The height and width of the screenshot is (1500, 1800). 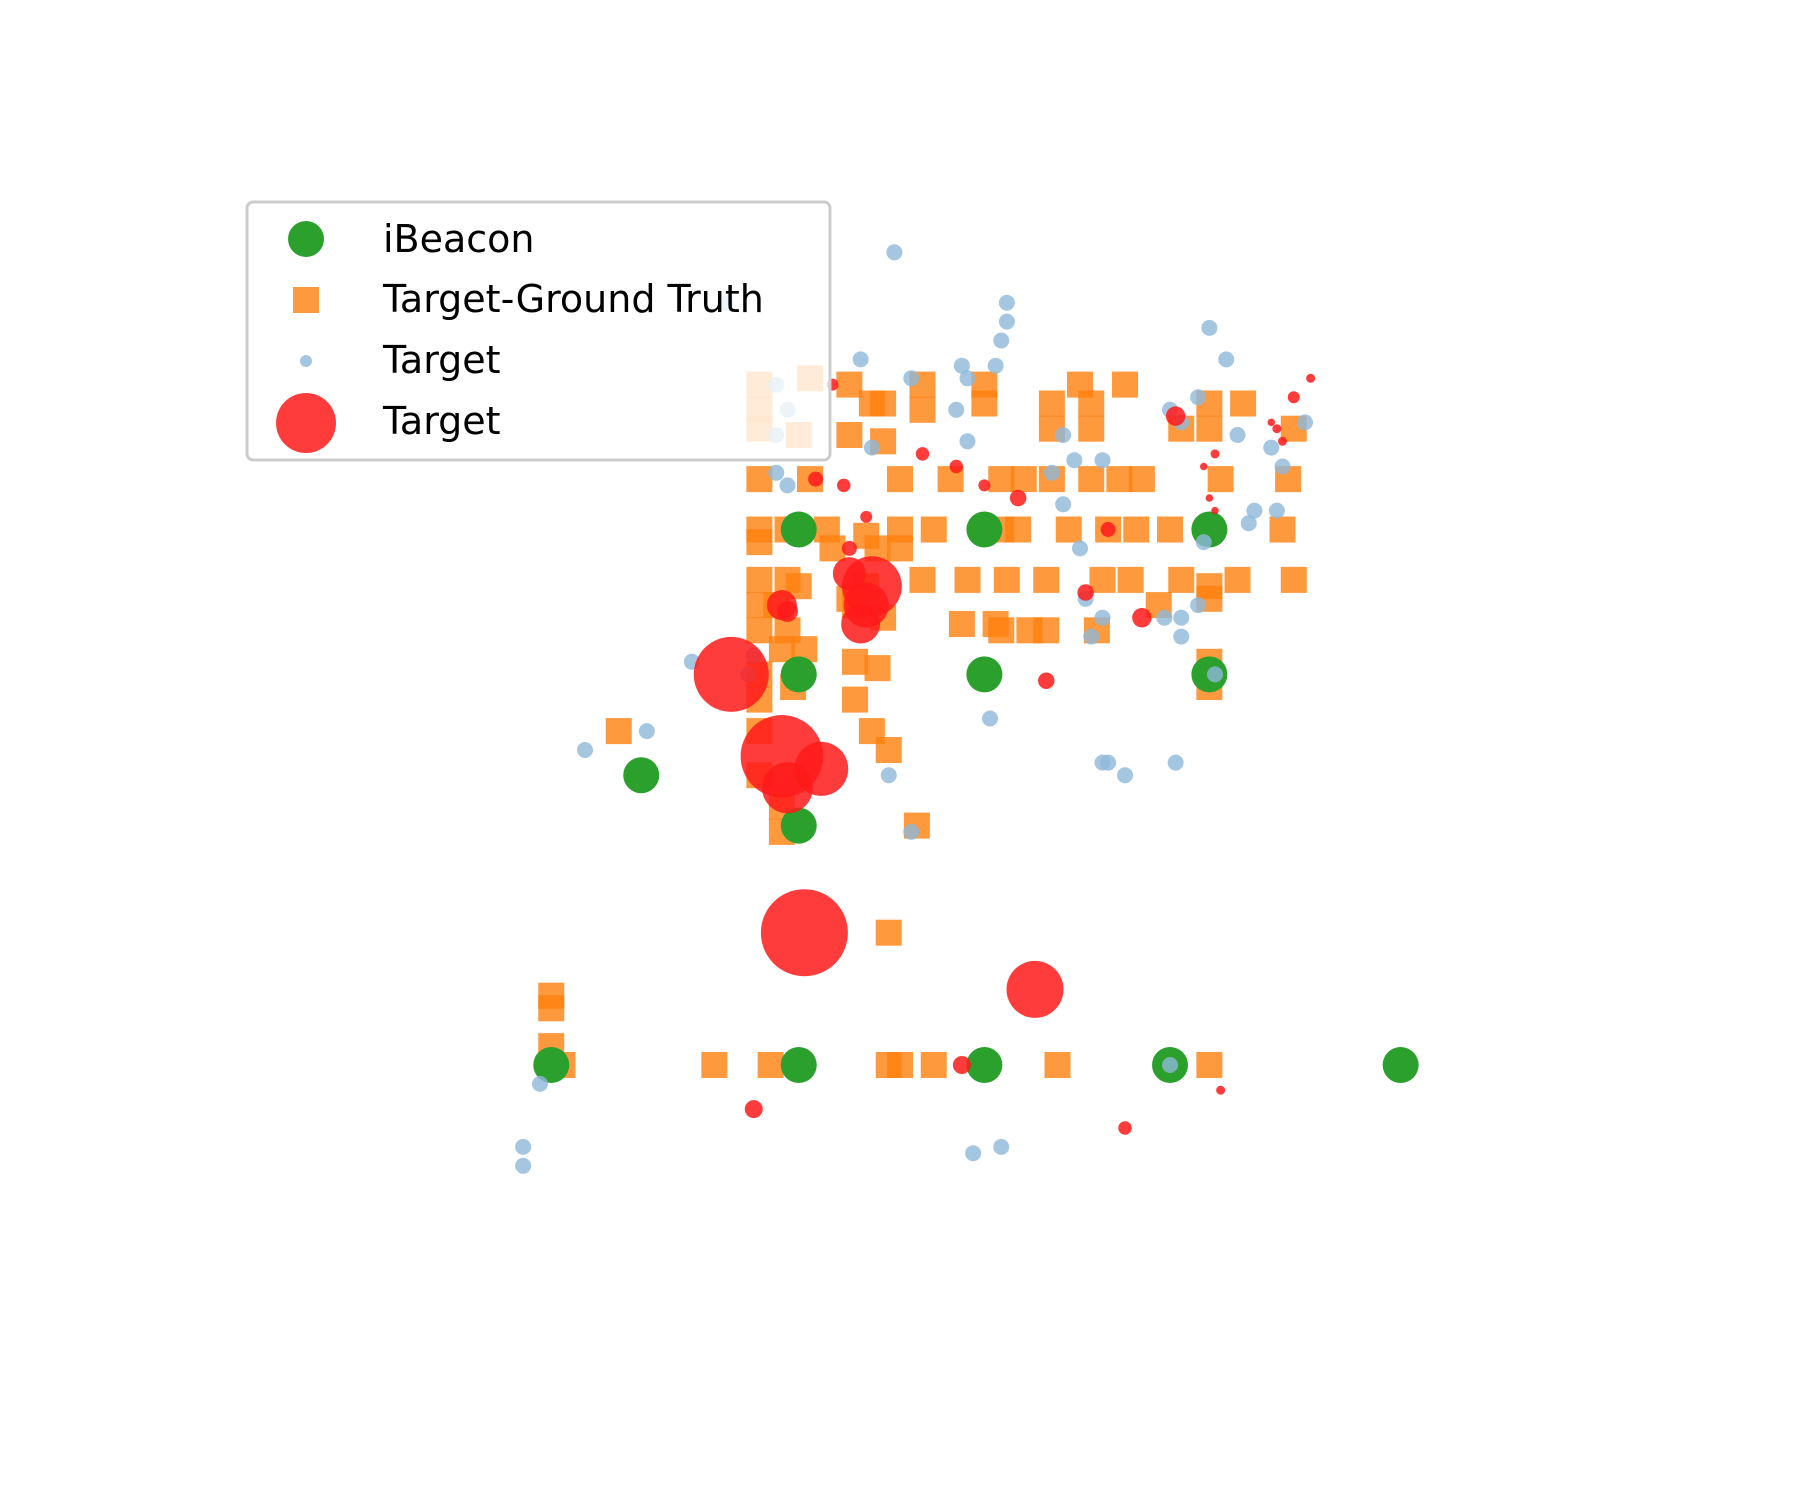 What do you see at coordinates (441, 421) in the screenshot?
I see `legend-label-target-red: Target` at bounding box center [441, 421].